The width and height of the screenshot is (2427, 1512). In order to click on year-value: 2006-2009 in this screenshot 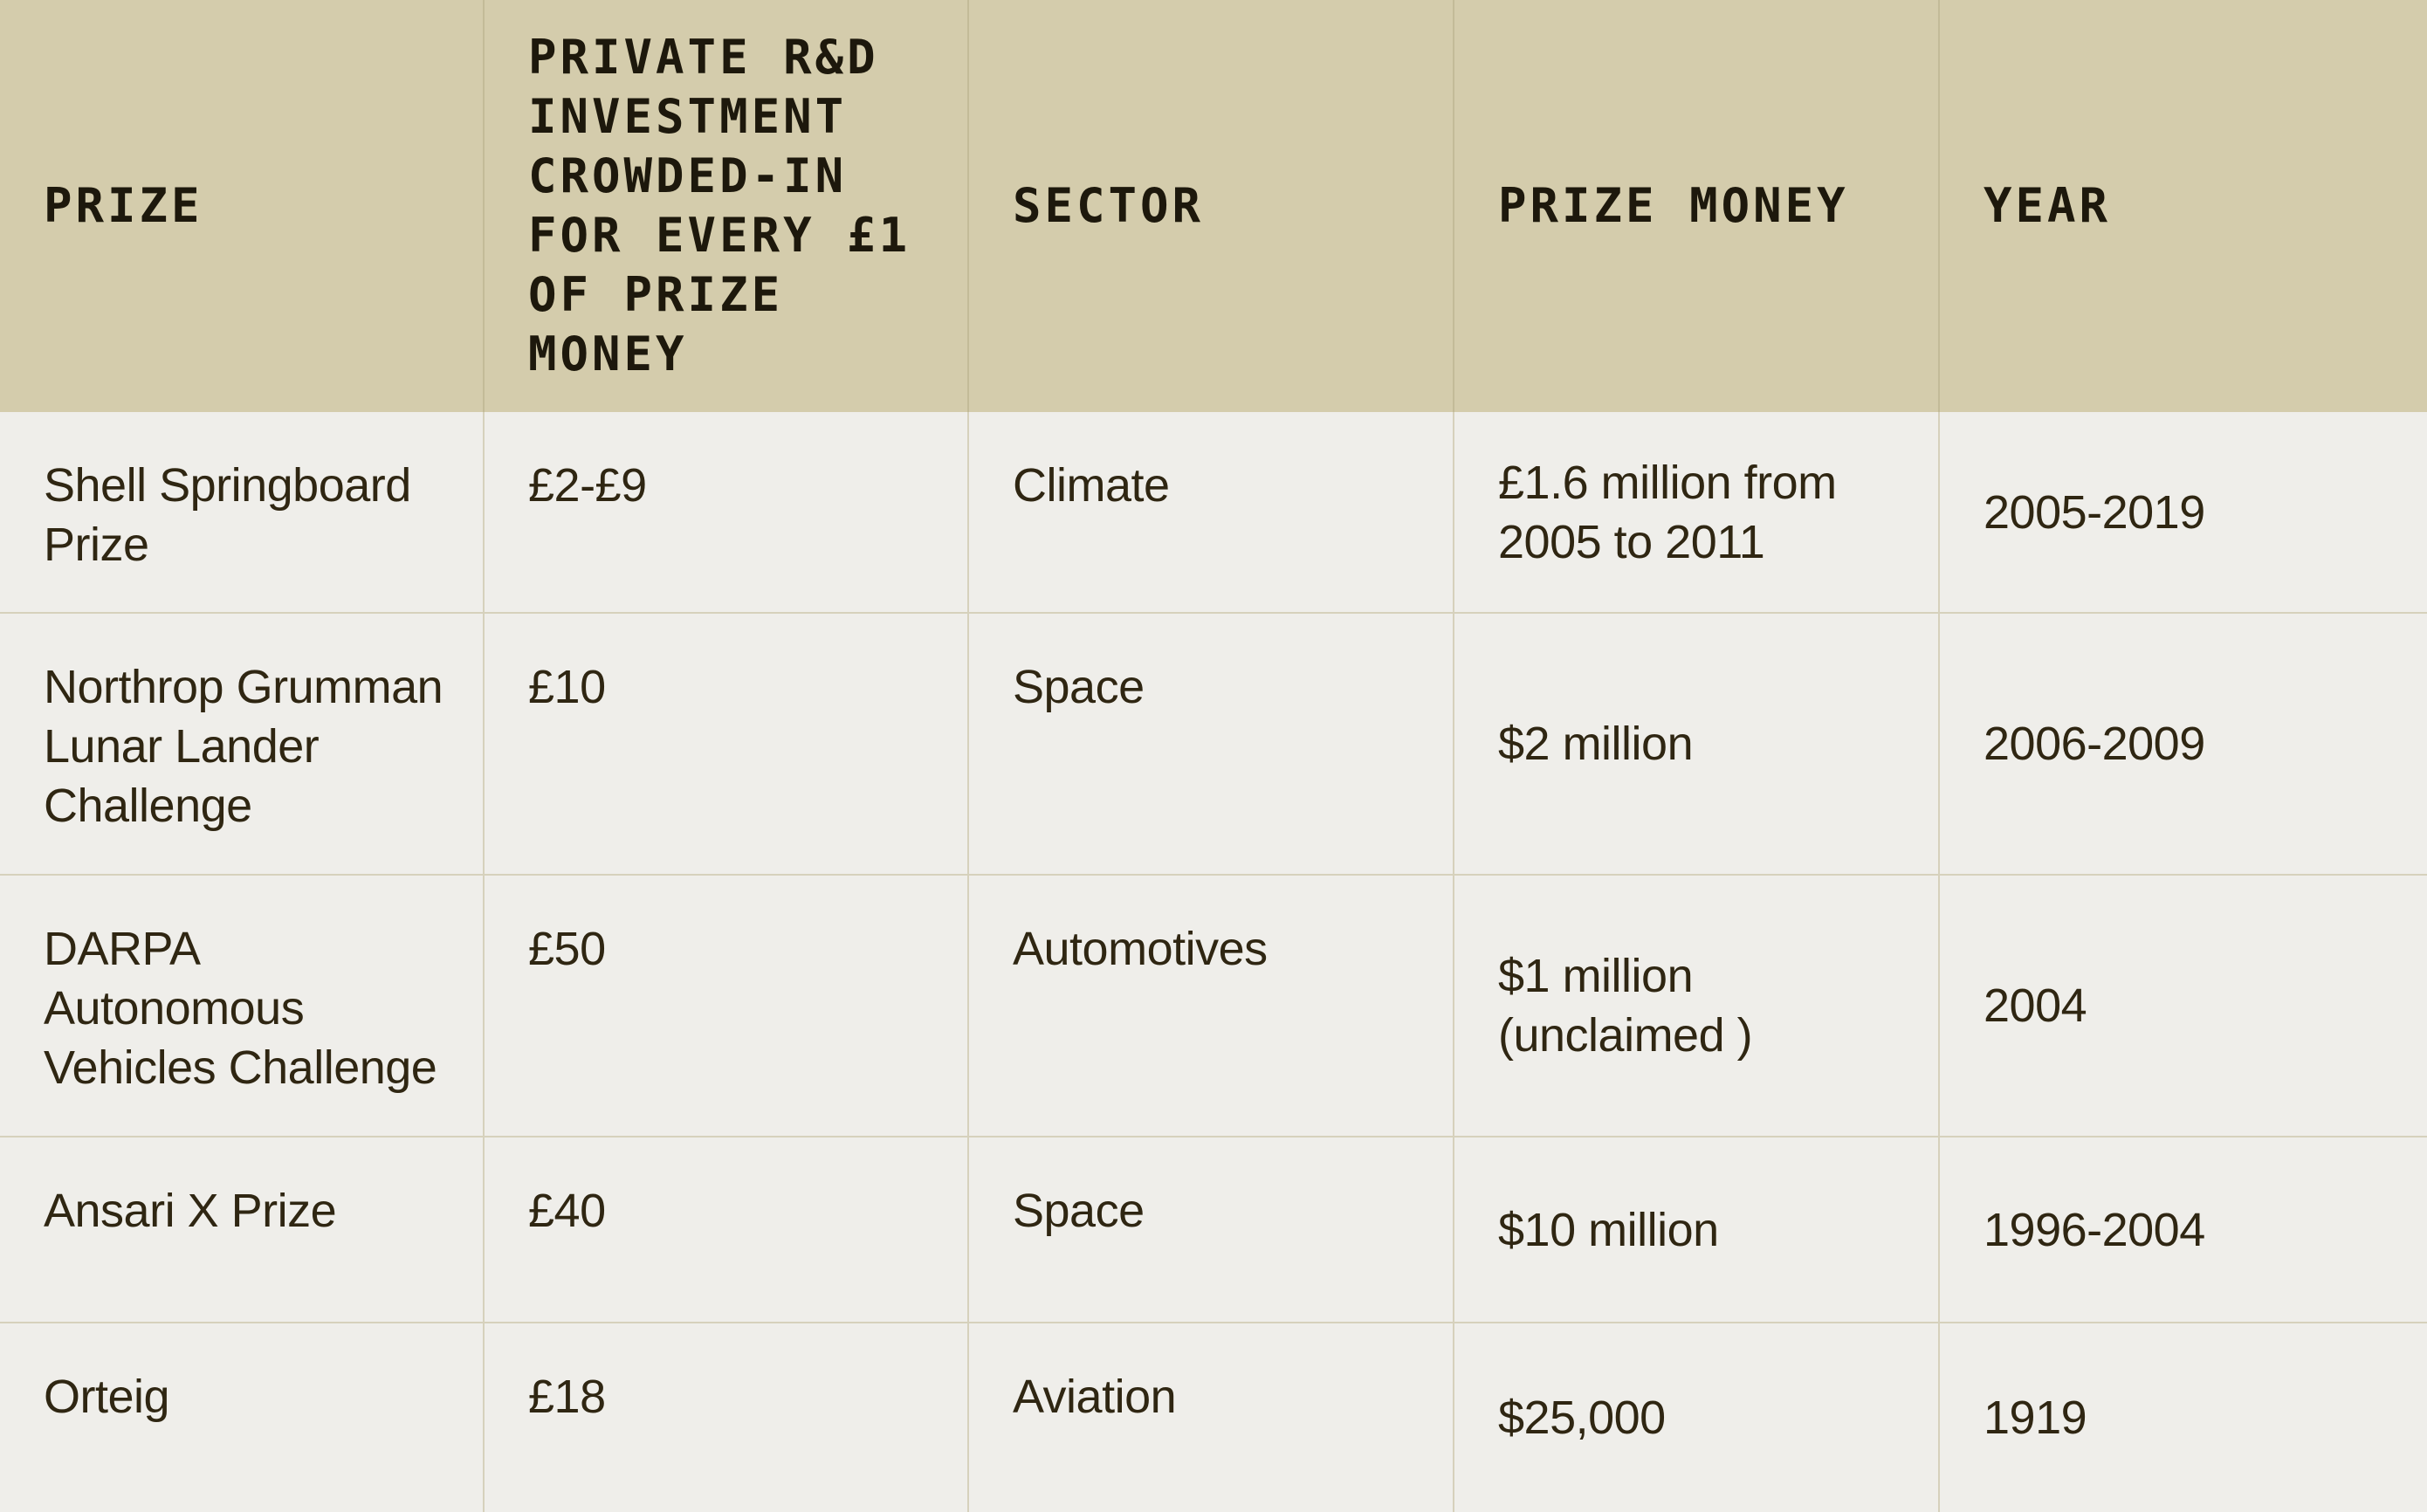, I will do `click(2094, 744)`.